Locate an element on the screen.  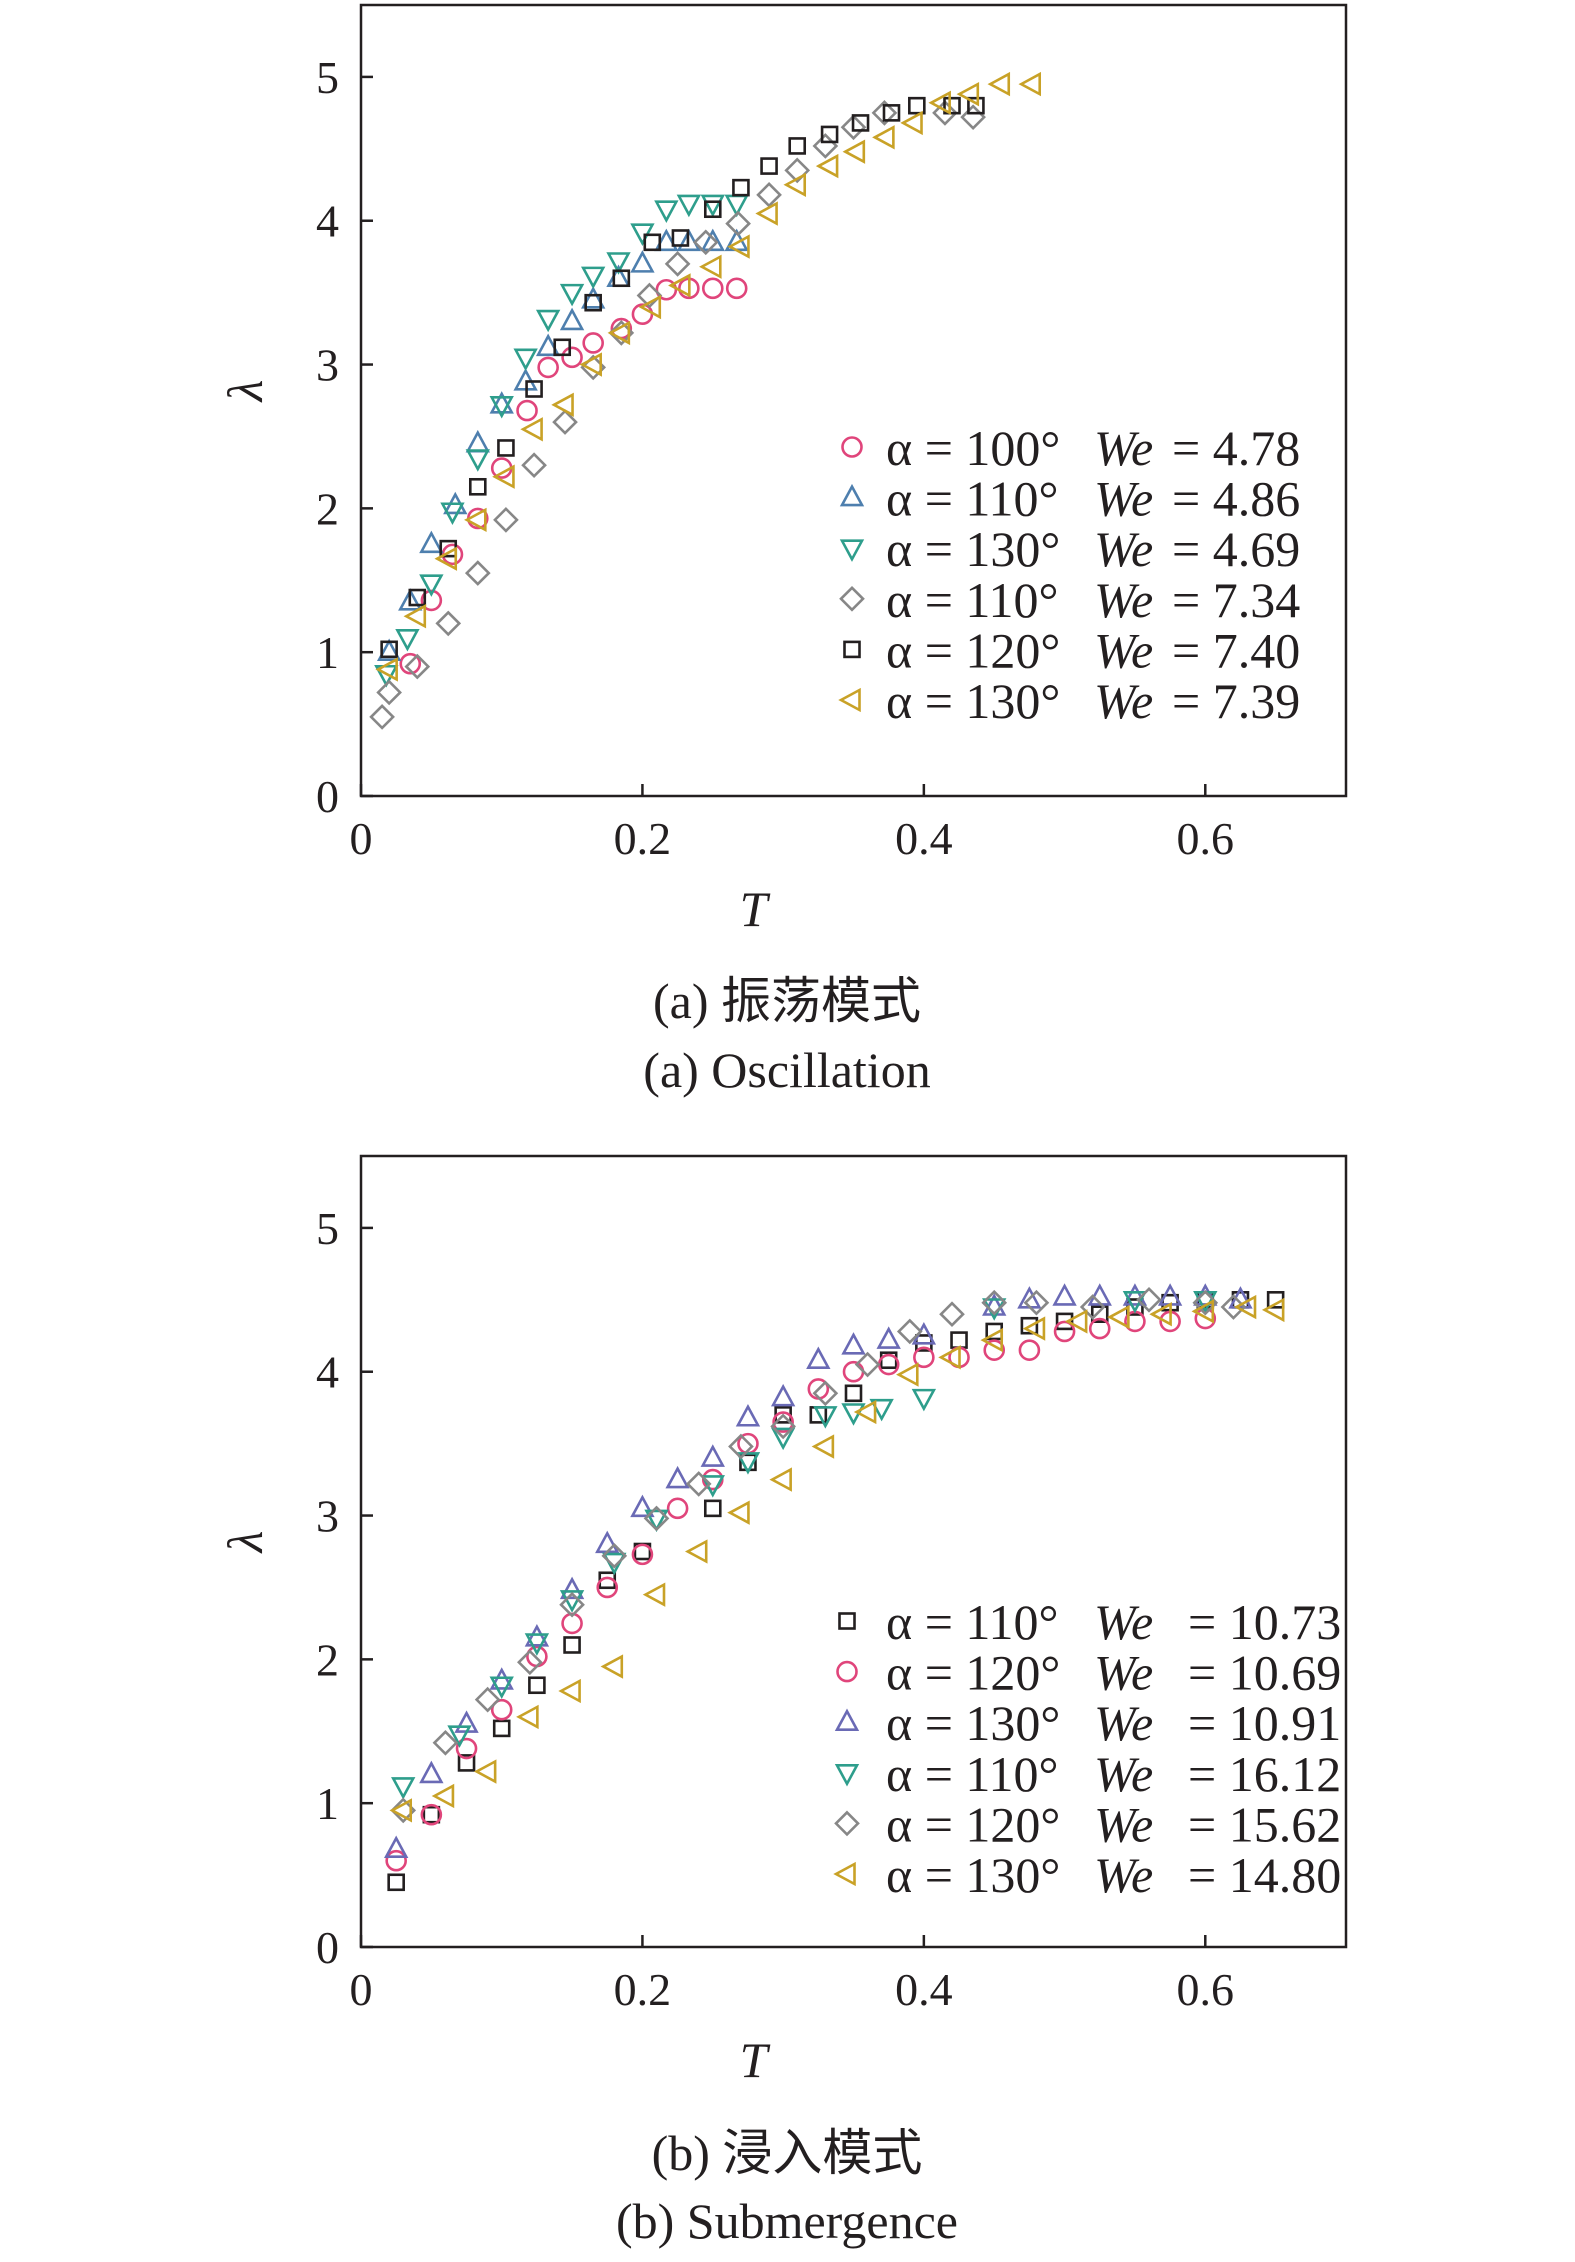
chart-b-legend-we-value: = 10.91 is located at coordinates (1264, 1723).